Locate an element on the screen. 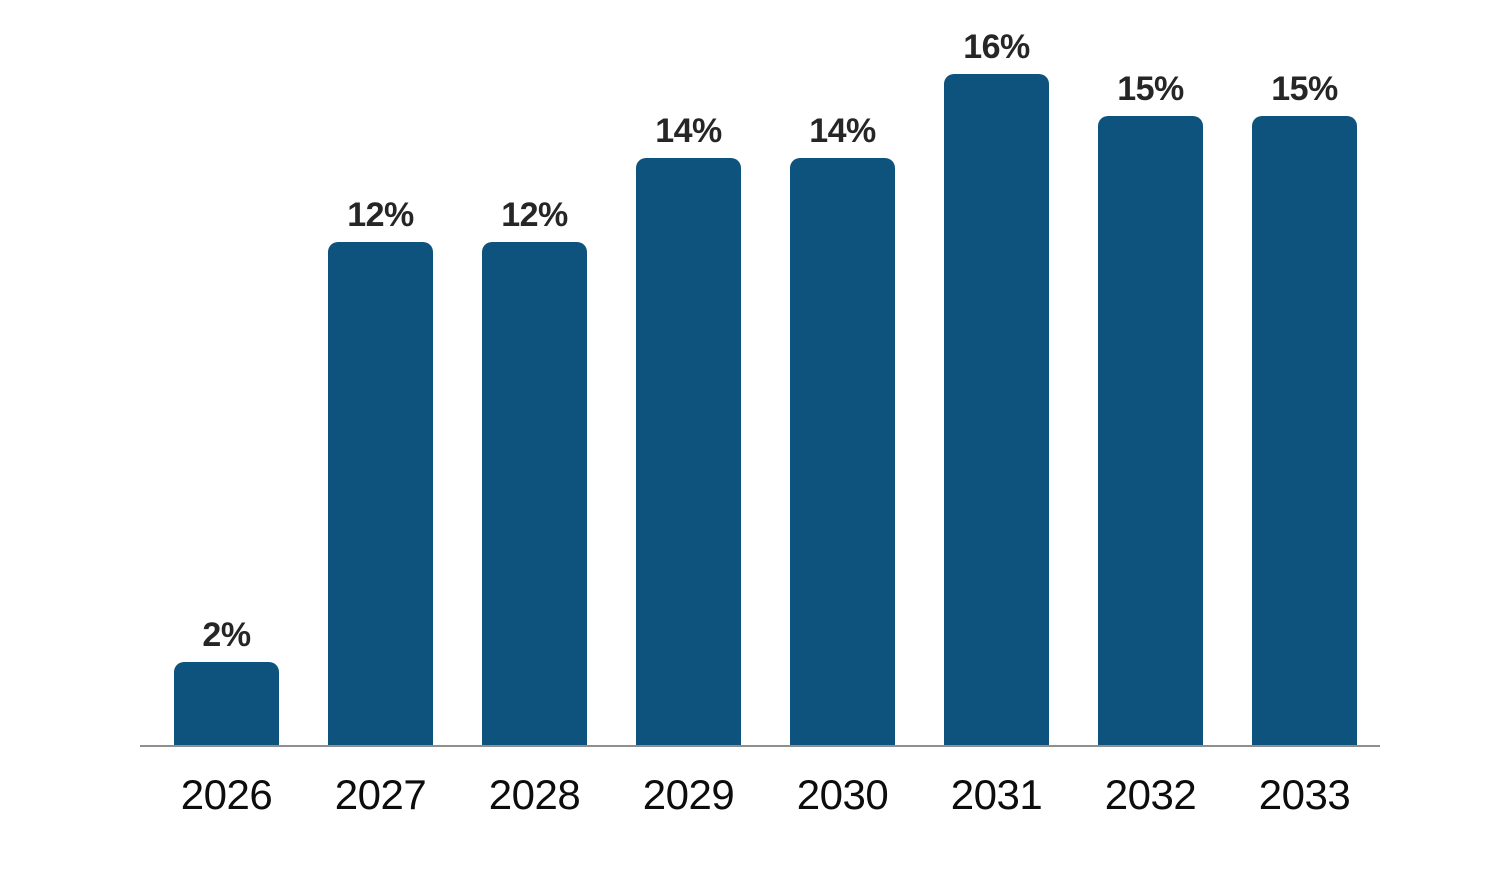 This screenshot has width=1486, height=890. x-axis-label: 2032 is located at coordinates (1150, 794).